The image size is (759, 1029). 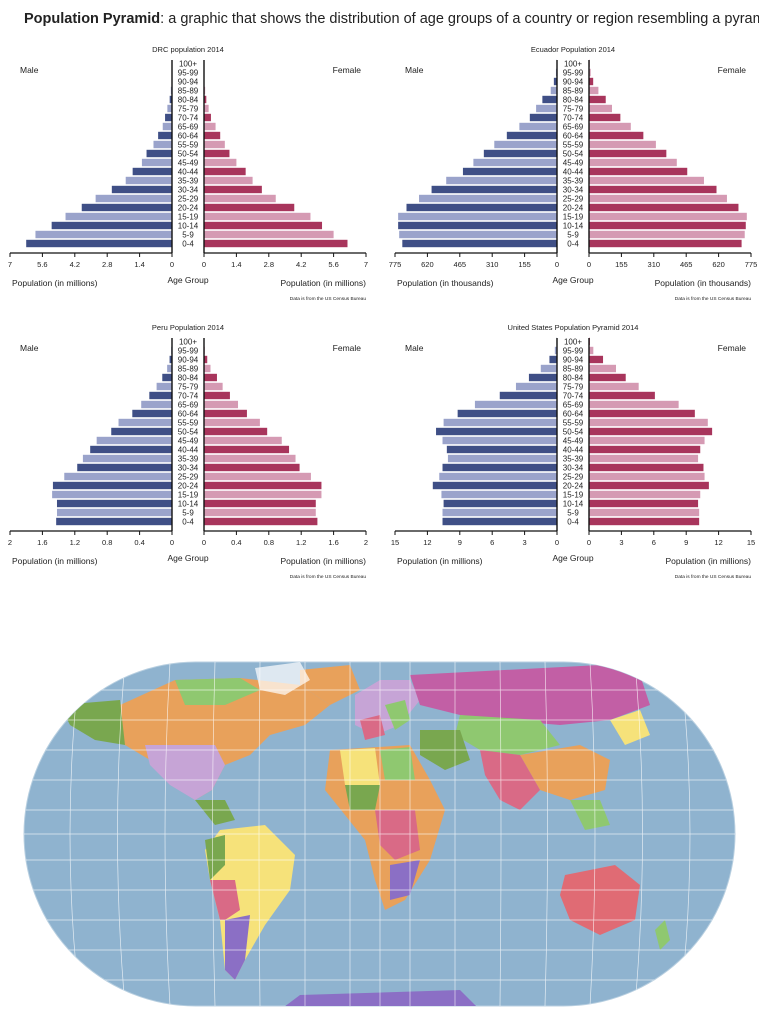 I want to click on male-tick-label: 0.8, so click(x=107, y=542).